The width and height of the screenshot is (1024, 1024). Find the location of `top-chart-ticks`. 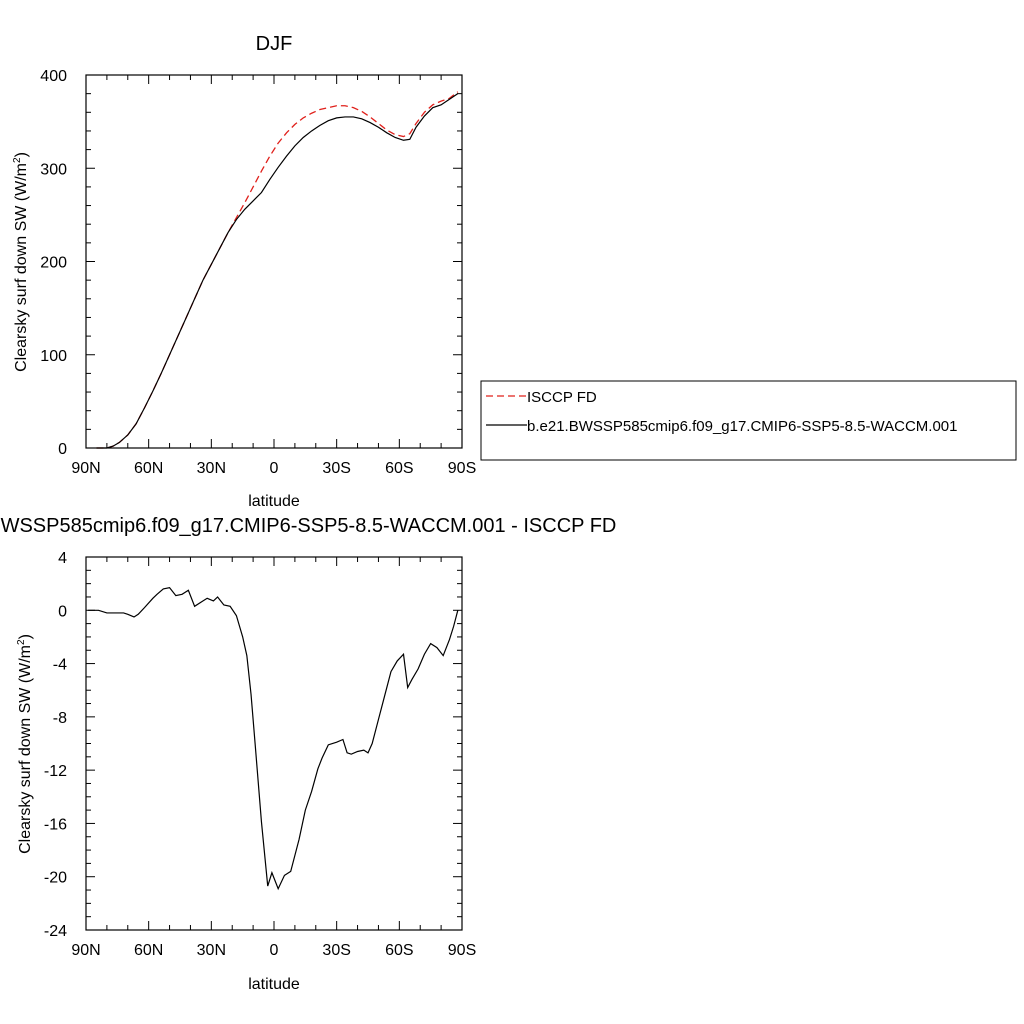

top-chart-ticks is located at coordinates (274, 261).